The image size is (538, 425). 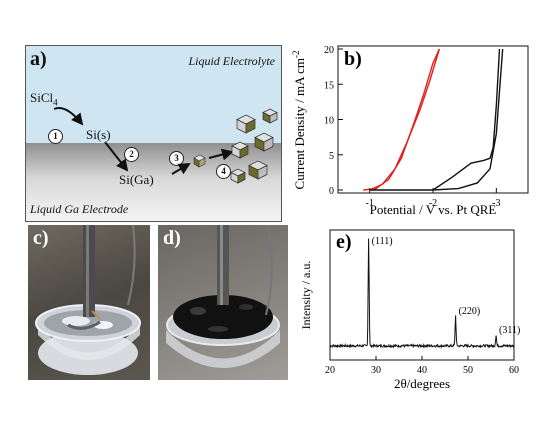 I want to click on arrow-nucleus-to-crystals, so click(x=221, y=154).